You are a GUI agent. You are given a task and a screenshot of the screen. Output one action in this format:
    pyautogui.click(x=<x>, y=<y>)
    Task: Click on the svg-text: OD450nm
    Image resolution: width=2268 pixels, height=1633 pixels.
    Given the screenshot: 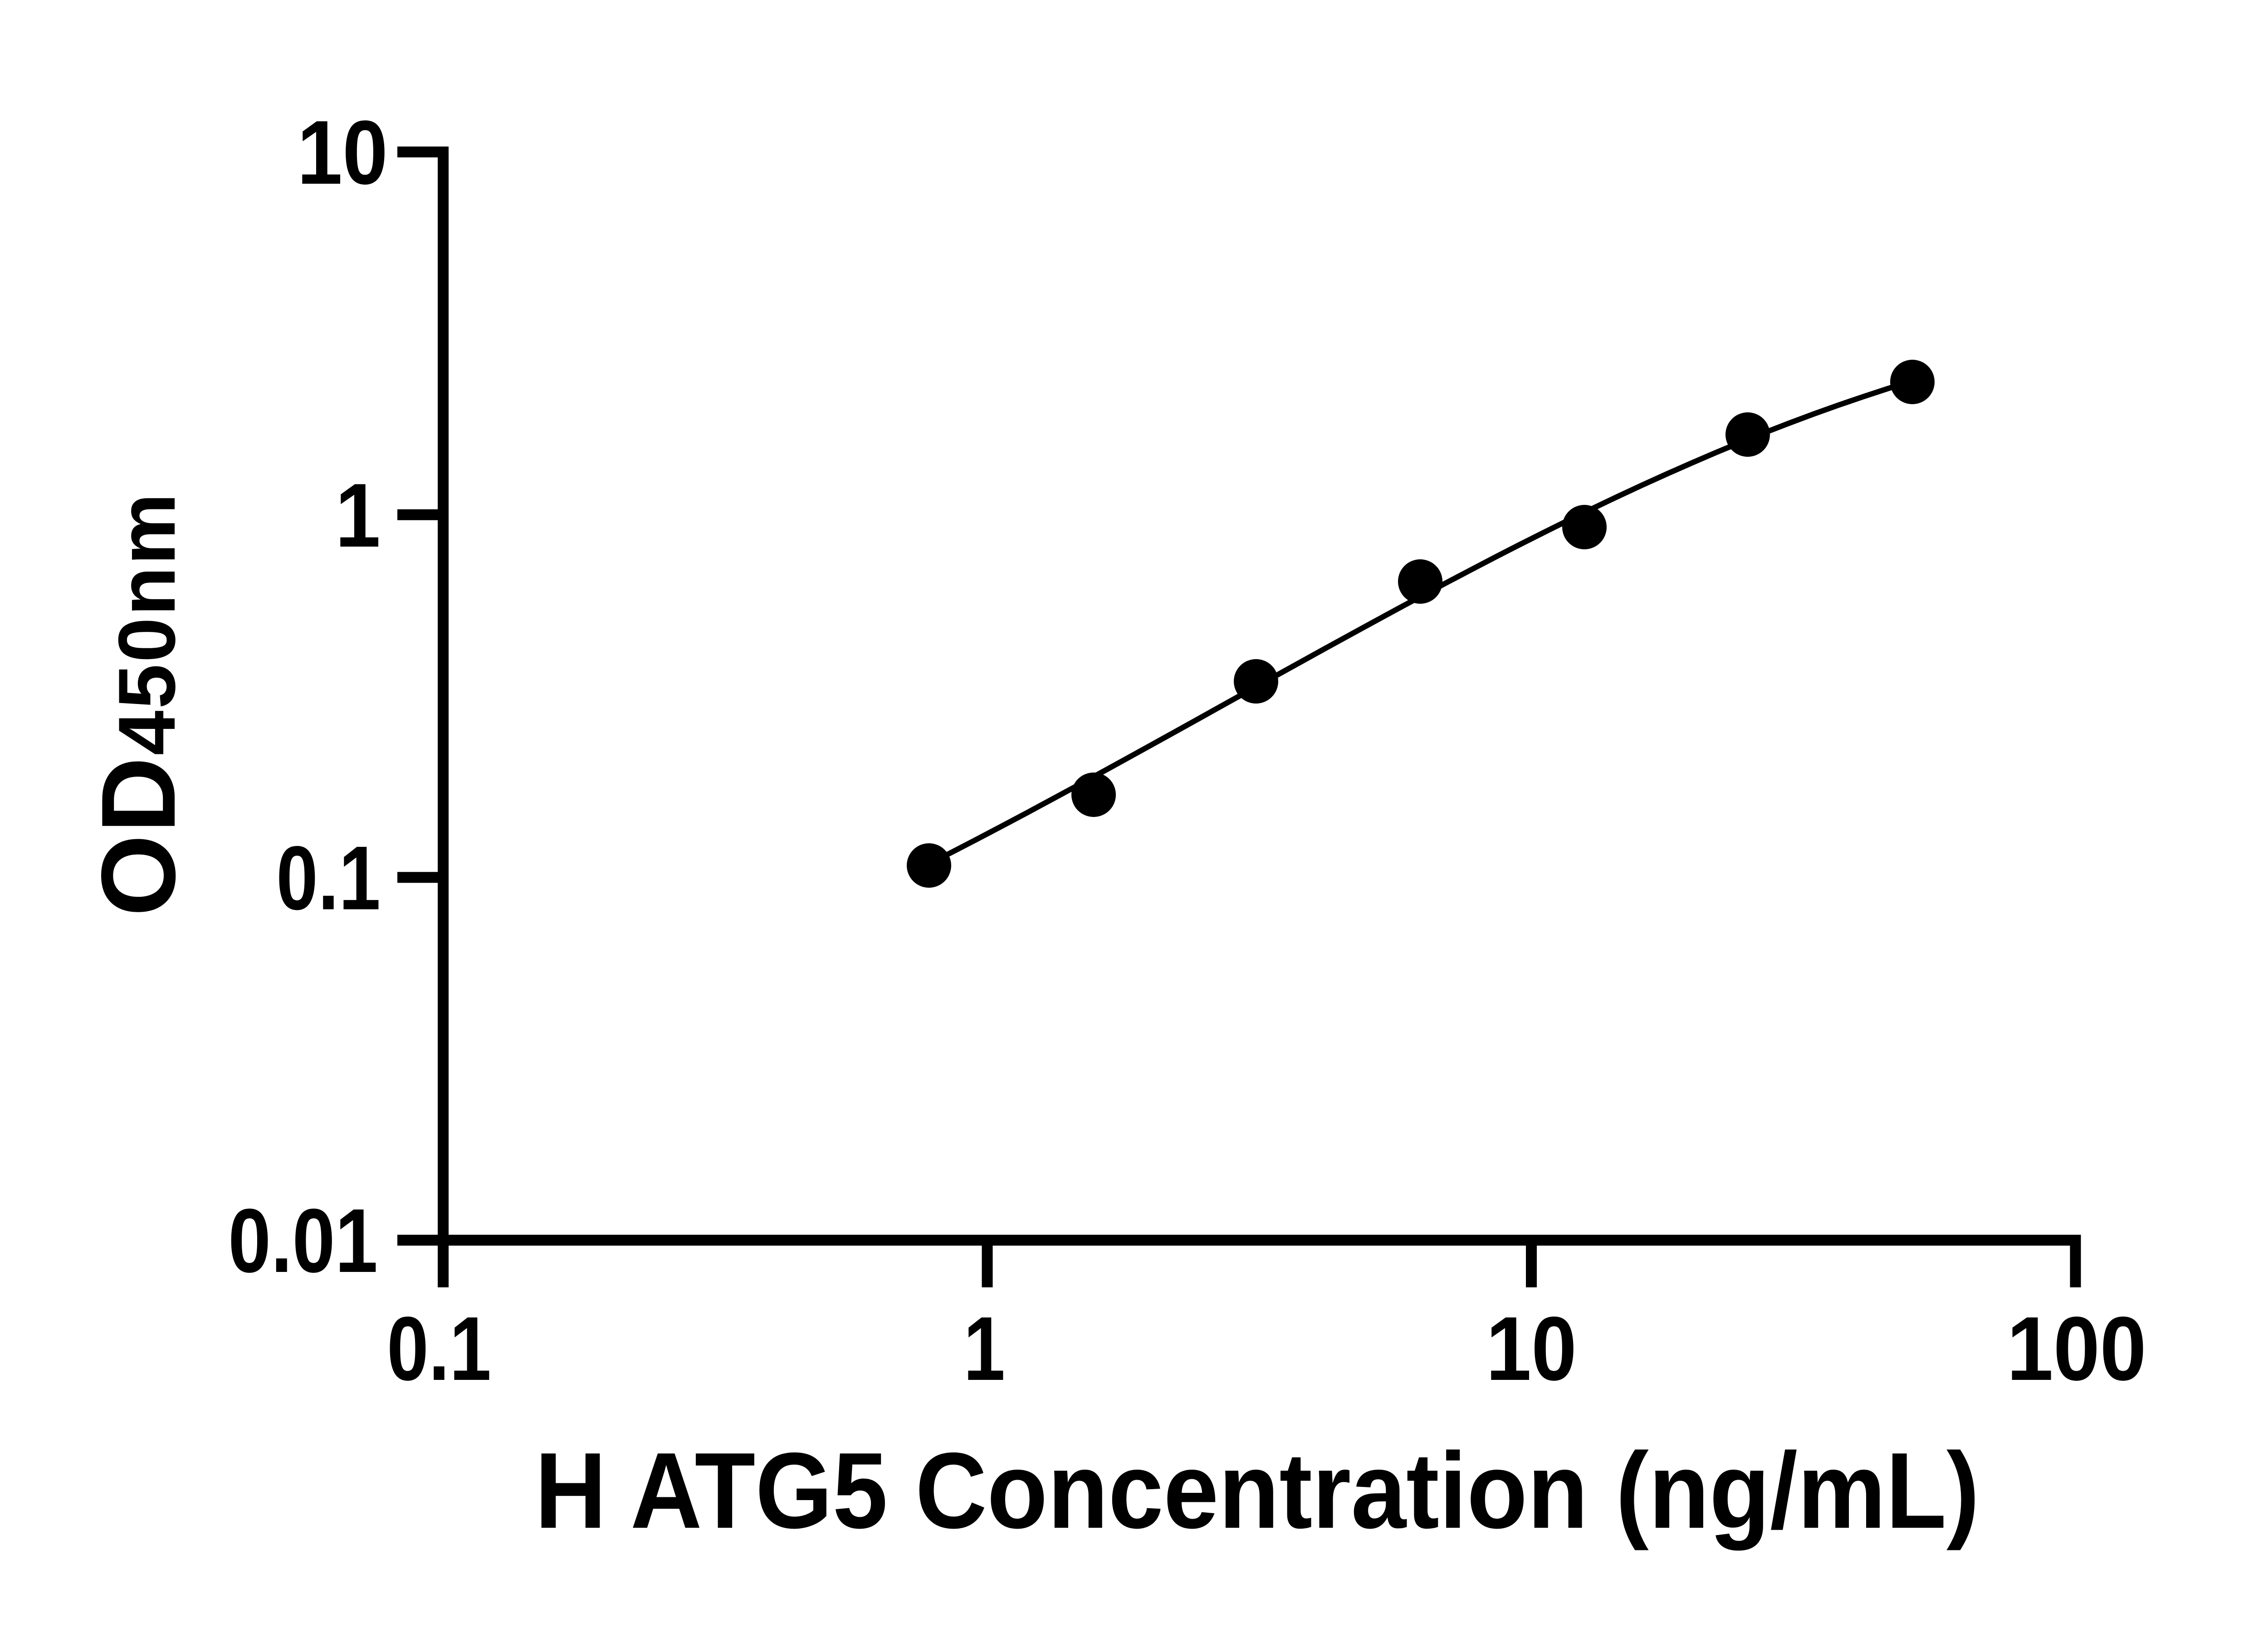 What is the action you would take?
    pyautogui.click(x=139, y=704)
    